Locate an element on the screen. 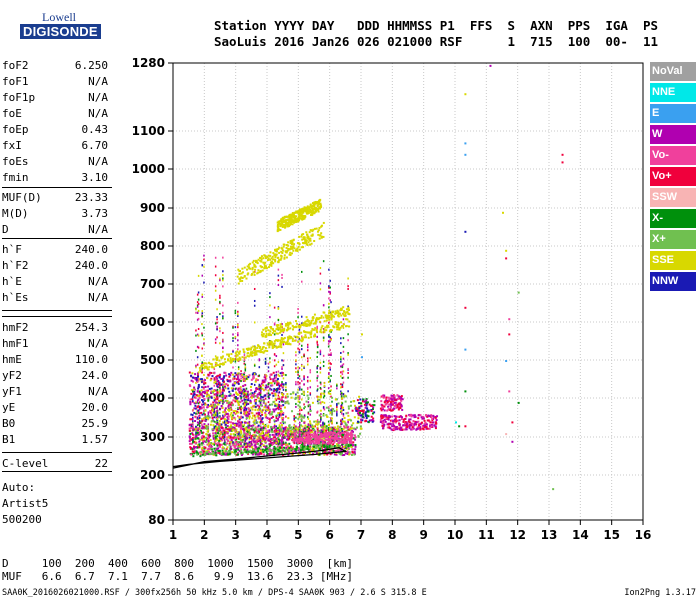 The width and height of the screenshot is (700, 600). x-tick-label: 1 is located at coordinates (173, 535).